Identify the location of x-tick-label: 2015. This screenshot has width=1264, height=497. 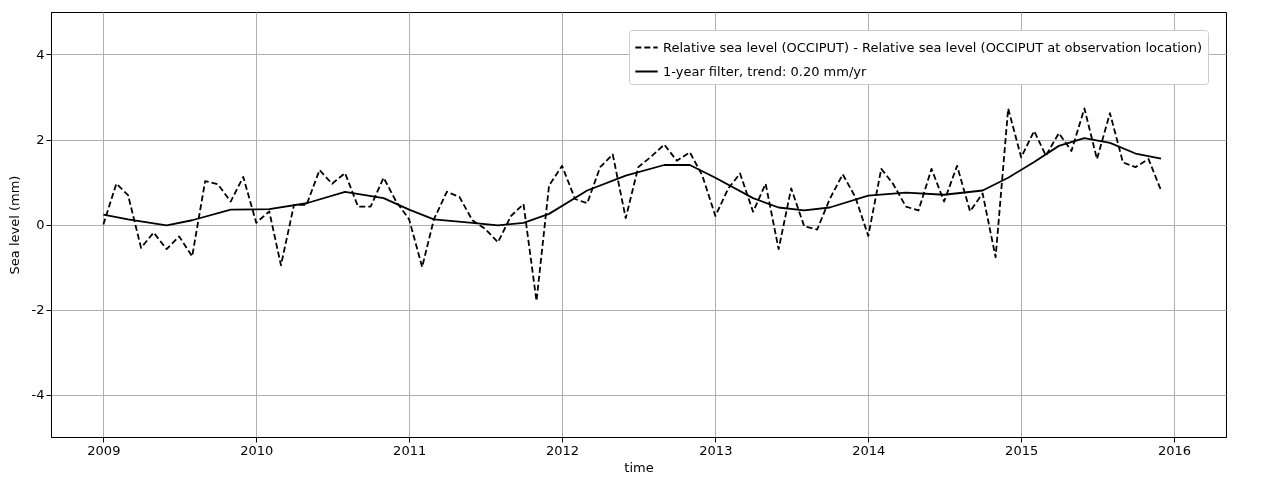
(1022, 450).